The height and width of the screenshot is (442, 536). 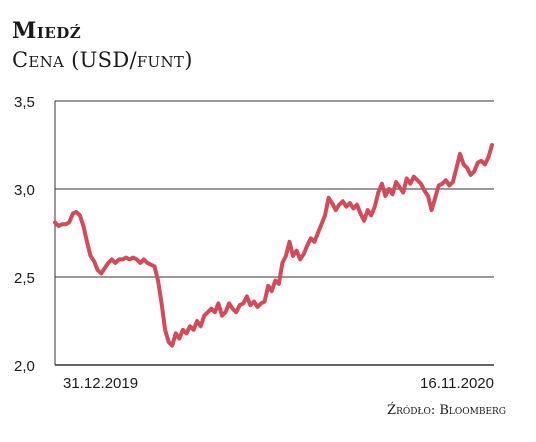 What do you see at coordinates (24, 234) in the screenshot?
I see `y-axis-tick-labels: 3,5 3,0 2,5 2,0` at bounding box center [24, 234].